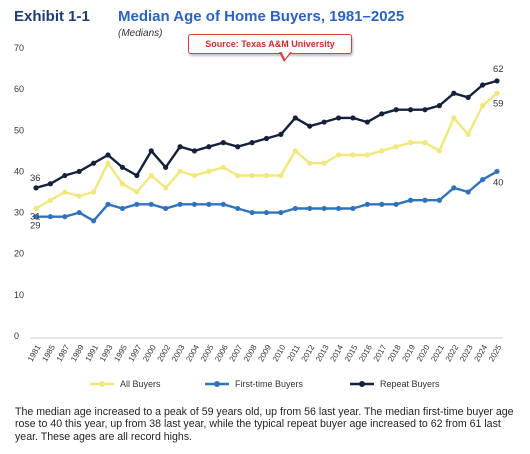 The image size is (530, 454). What do you see at coordinates (19, 48) in the screenshot?
I see `y-tick-label: 70` at bounding box center [19, 48].